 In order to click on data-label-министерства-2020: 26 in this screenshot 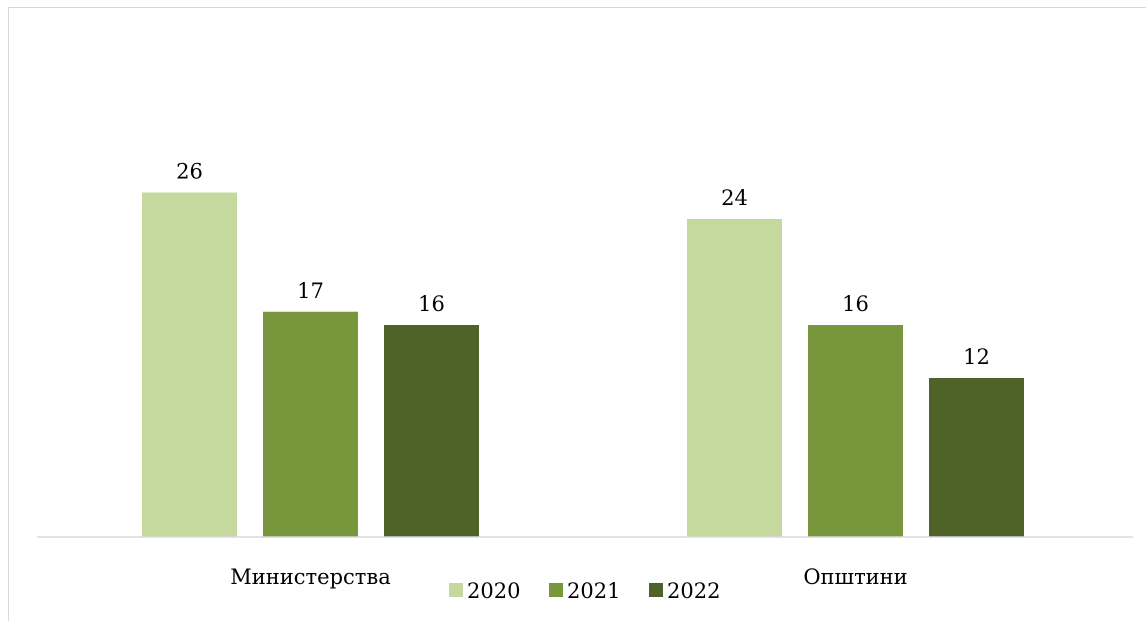, I will do `click(189, 172)`.